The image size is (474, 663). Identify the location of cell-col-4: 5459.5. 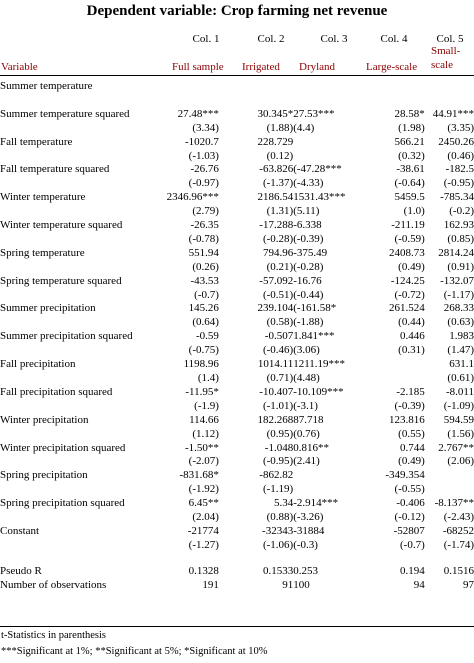
(409, 197).